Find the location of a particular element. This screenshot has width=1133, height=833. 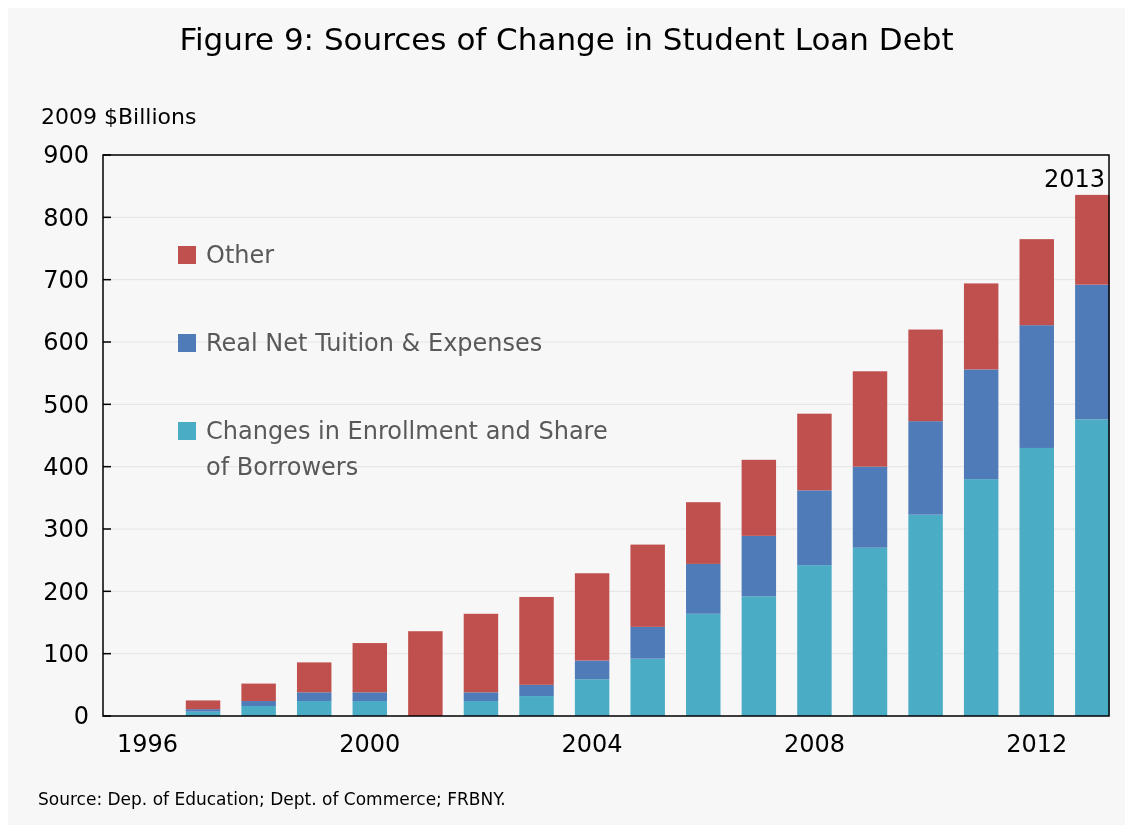

y-tick-label: 200 is located at coordinates (66, 591).